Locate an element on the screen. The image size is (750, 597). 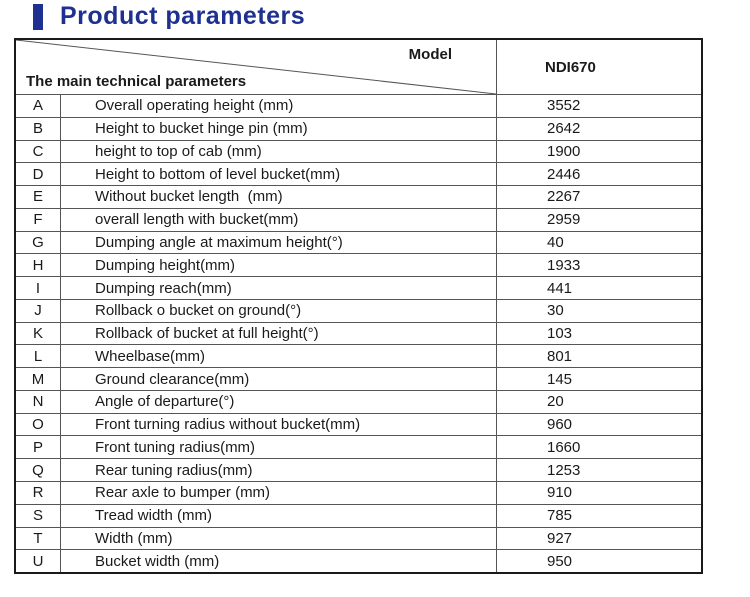
table-row: I Dumping reach(mm) 441 is located at coordinates (358, 287).